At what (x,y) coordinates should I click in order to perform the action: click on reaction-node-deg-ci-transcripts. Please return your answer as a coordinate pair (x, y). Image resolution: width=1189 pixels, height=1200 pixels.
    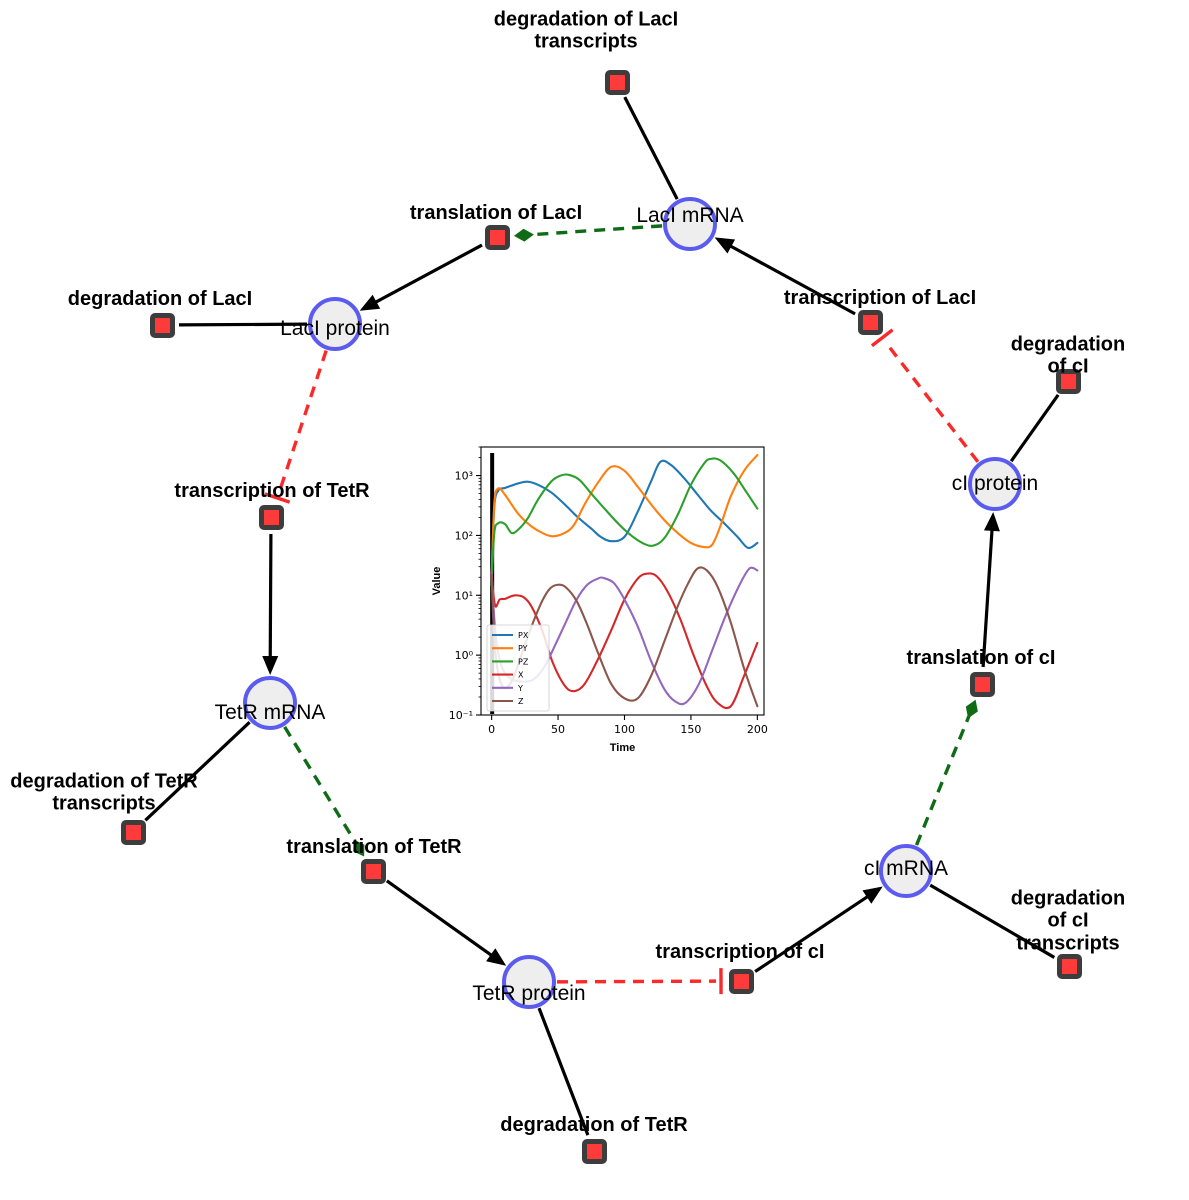
    Looking at the image, I should click on (1069, 966).